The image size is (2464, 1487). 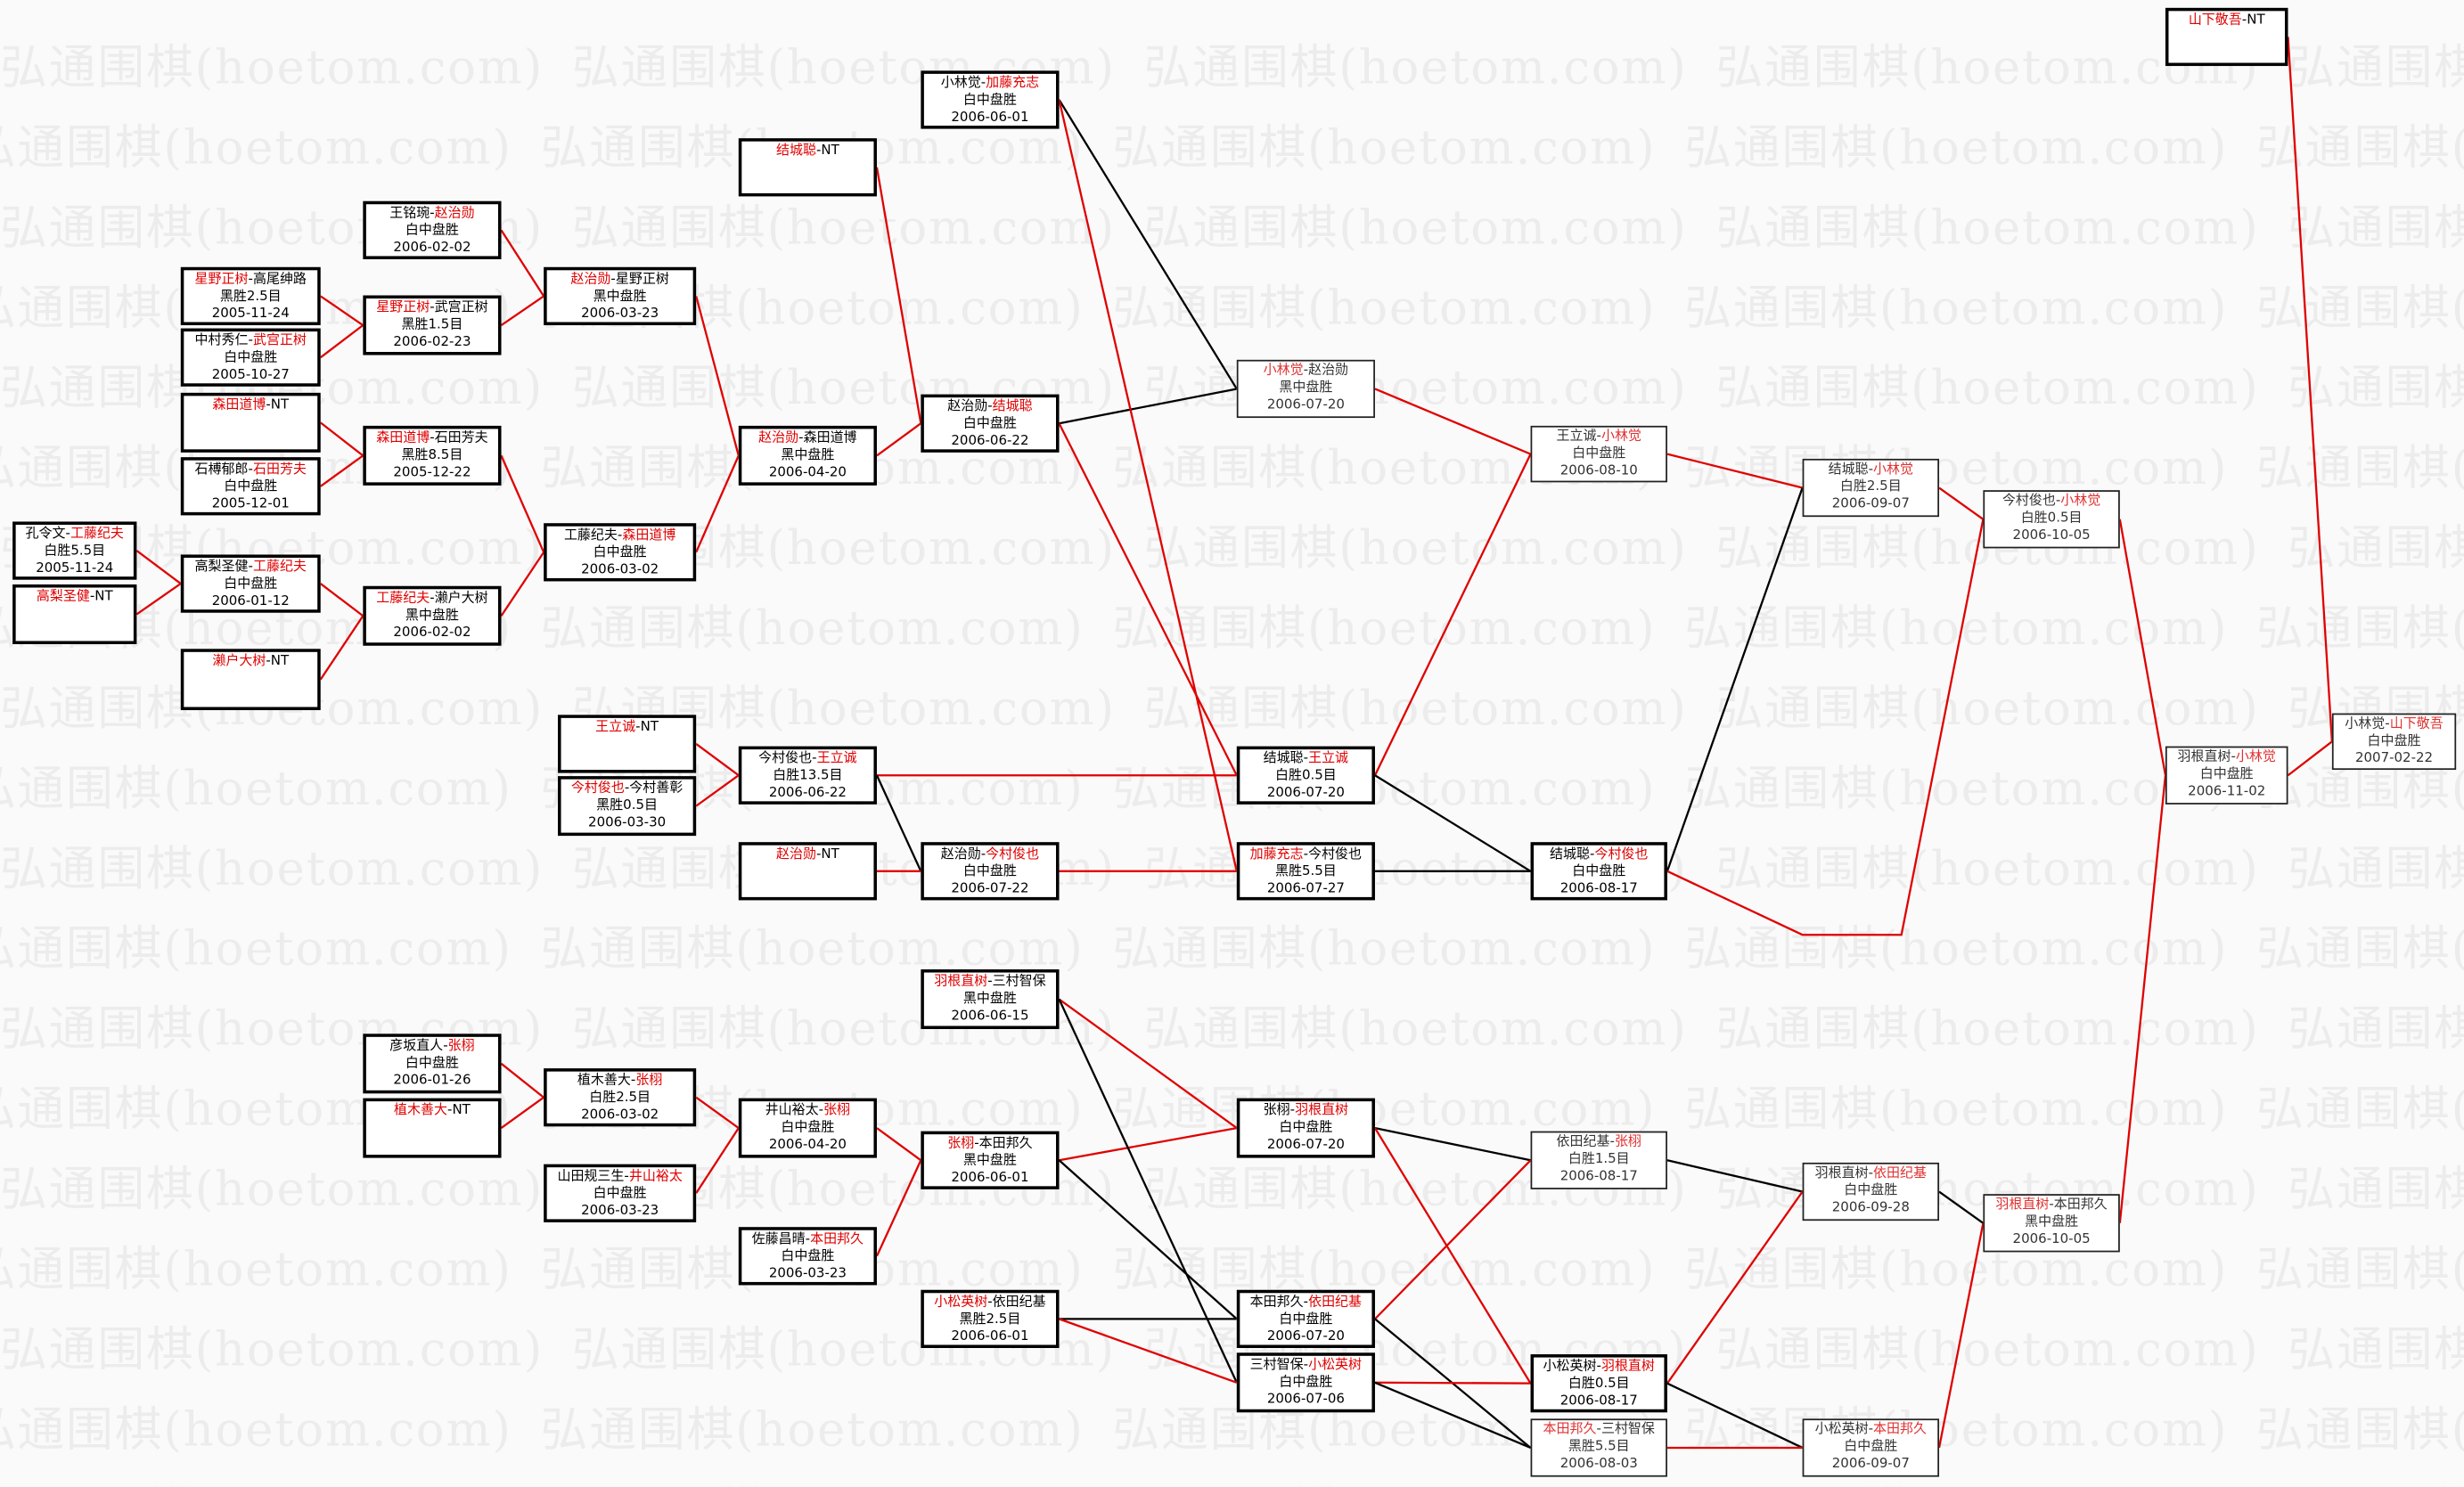 I want to click on match-date: 2006-03-02, so click(x=620, y=570).